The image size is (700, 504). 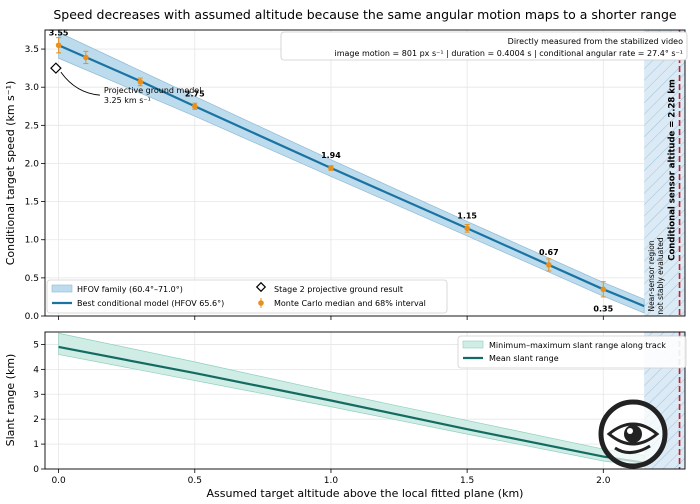 What do you see at coordinates (350, 303) in the screenshot?
I see `legend-label-monte-carlo: Monte Carlo median and 68% interval` at bounding box center [350, 303].